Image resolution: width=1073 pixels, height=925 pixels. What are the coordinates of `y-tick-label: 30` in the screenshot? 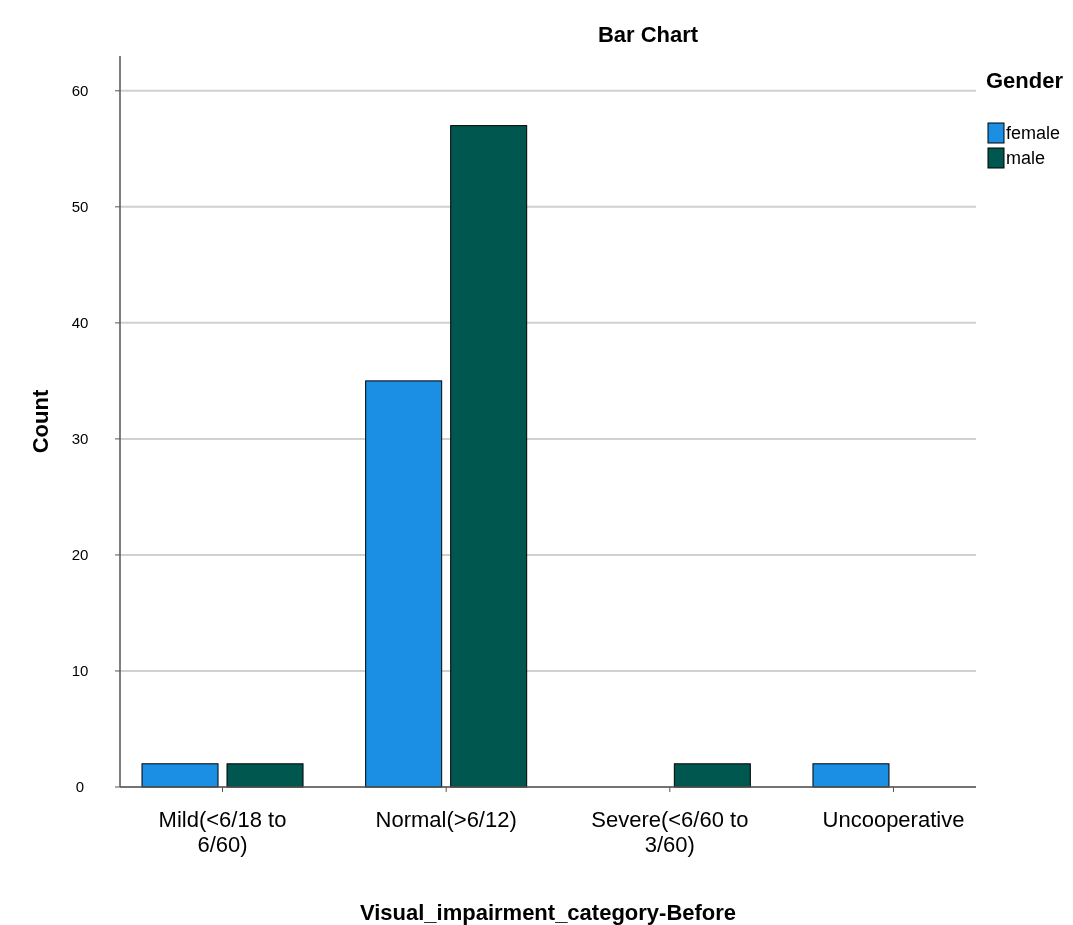 It's located at (80, 439).